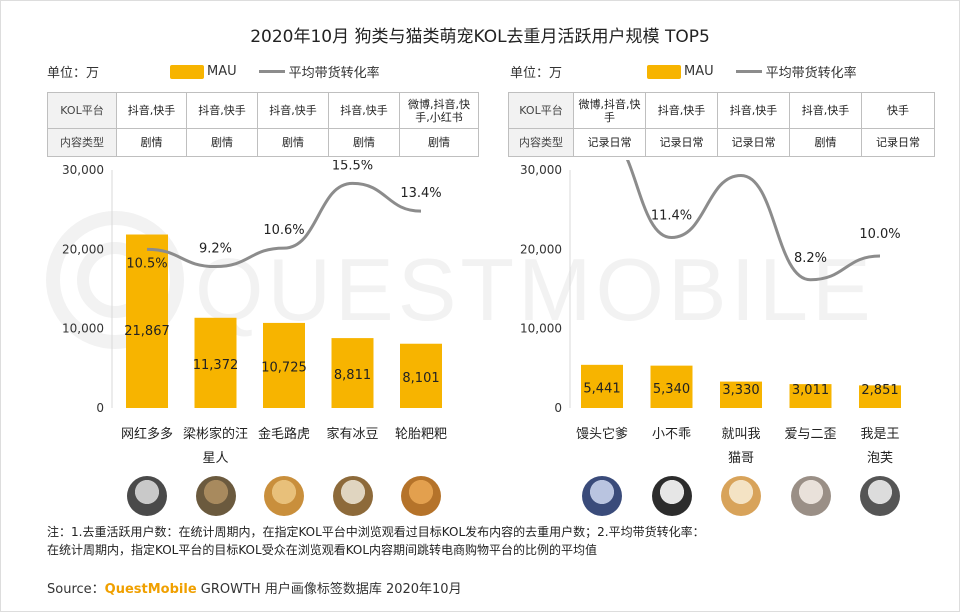 Image resolution: width=960 pixels, height=612 pixels. What do you see at coordinates (283, 230) in the screenshot?
I see `rate-value-label: 10.6%` at bounding box center [283, 230].